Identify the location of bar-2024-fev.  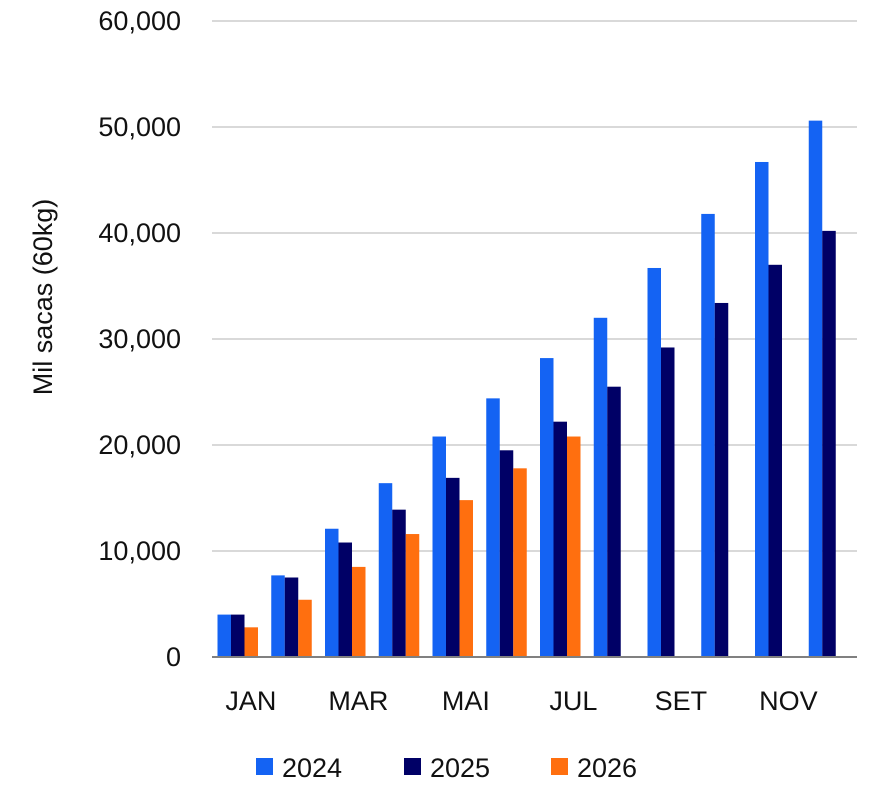
(278, 616).